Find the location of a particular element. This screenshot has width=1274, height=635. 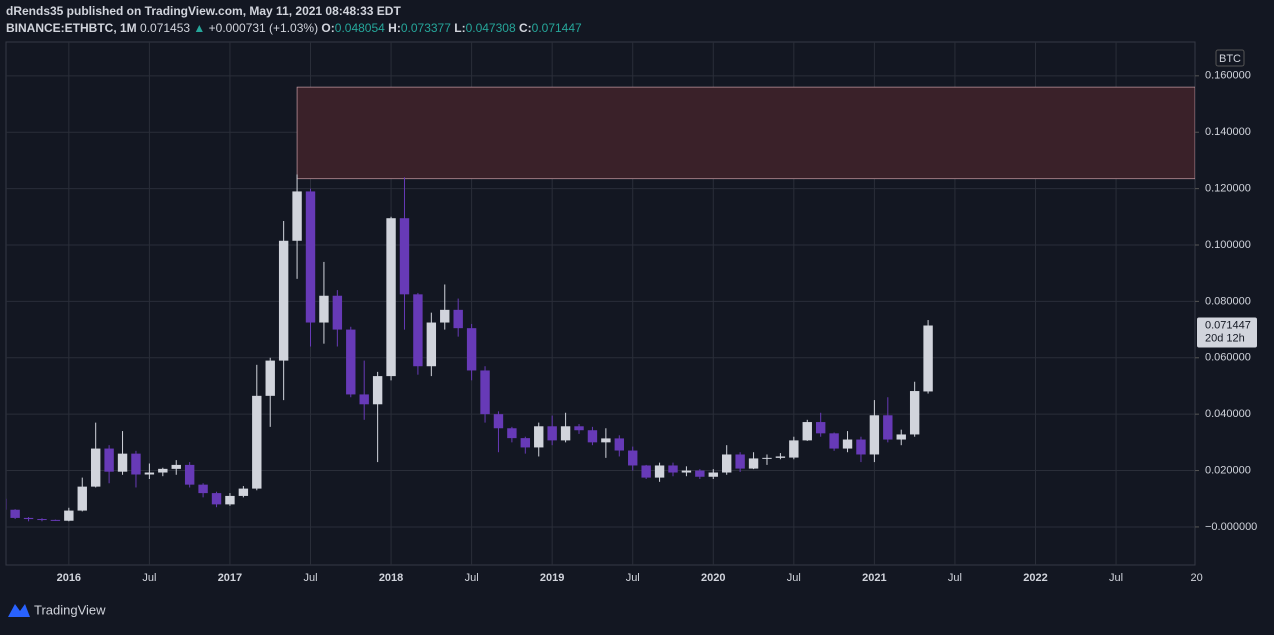

symbol: BINANCE:ETHBTC, 1M is located at coordinates (71, 28).